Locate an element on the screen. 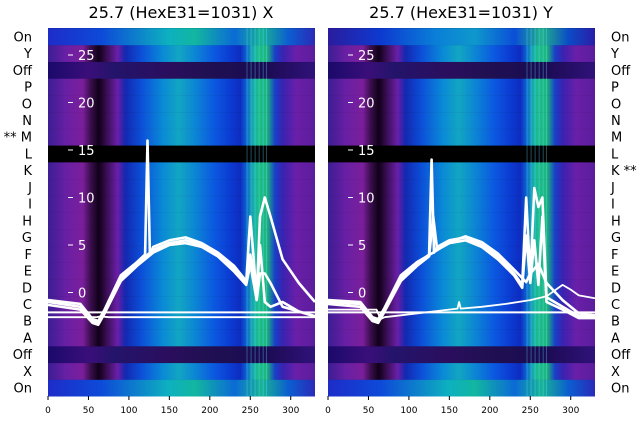 This screenshot has width=640, height=440. row-label: L is located at coordinates (615, 154).